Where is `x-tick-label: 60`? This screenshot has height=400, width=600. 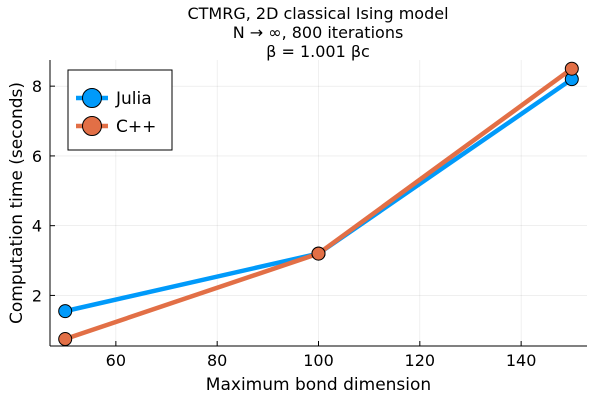 x-tick-label: 60 is located at coordinates (116, 360).